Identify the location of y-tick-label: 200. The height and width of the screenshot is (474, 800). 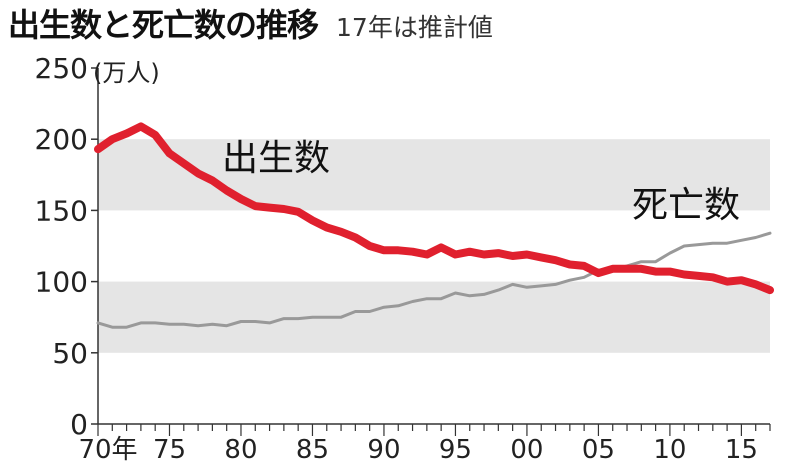
(61, 139).